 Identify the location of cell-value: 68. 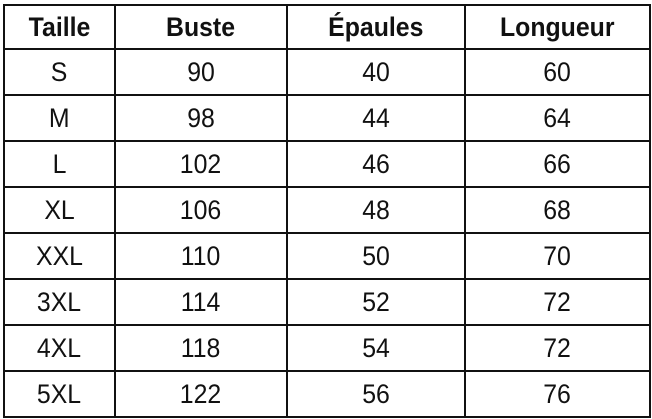
(557, 209).